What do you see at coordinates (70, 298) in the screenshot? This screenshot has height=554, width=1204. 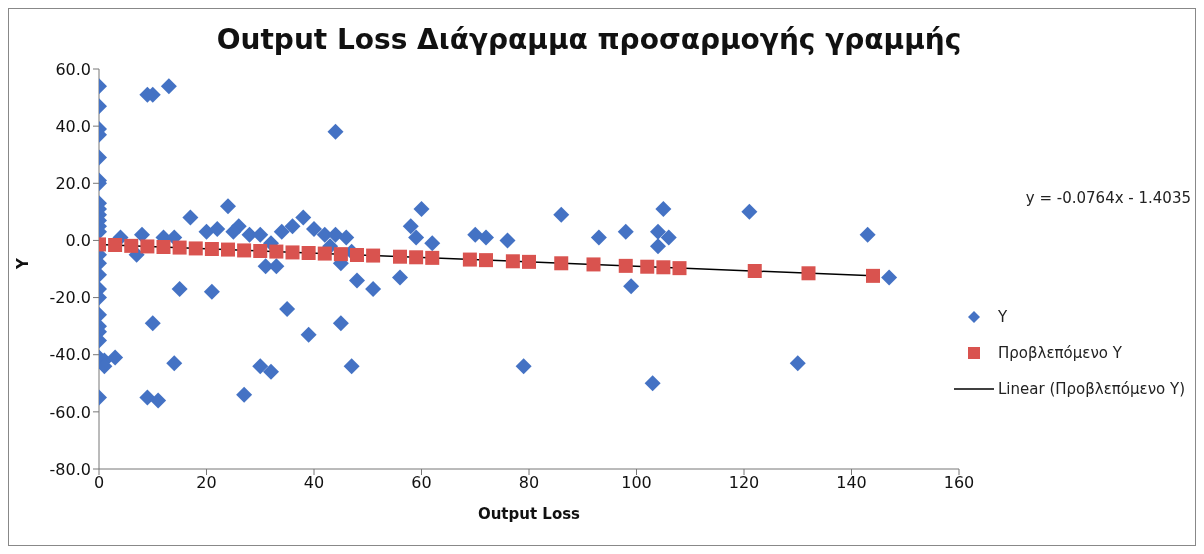 I see `y-tick-label: -20.0` at bounding box center [70, 298].